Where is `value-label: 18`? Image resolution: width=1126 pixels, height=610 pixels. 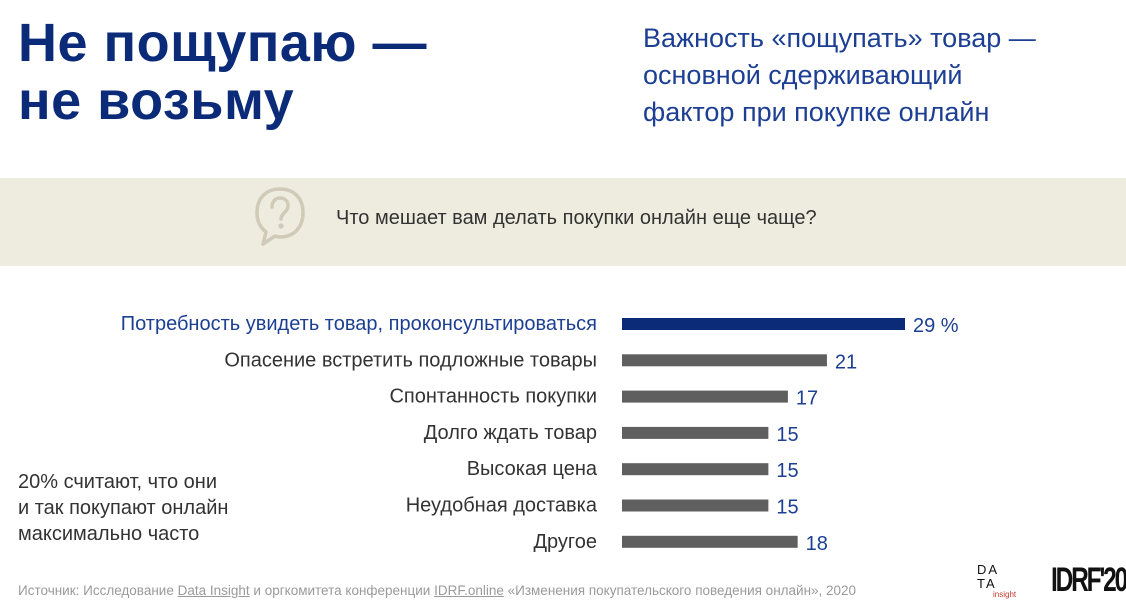 value-label: 18 is located at coordinates (817, 544).